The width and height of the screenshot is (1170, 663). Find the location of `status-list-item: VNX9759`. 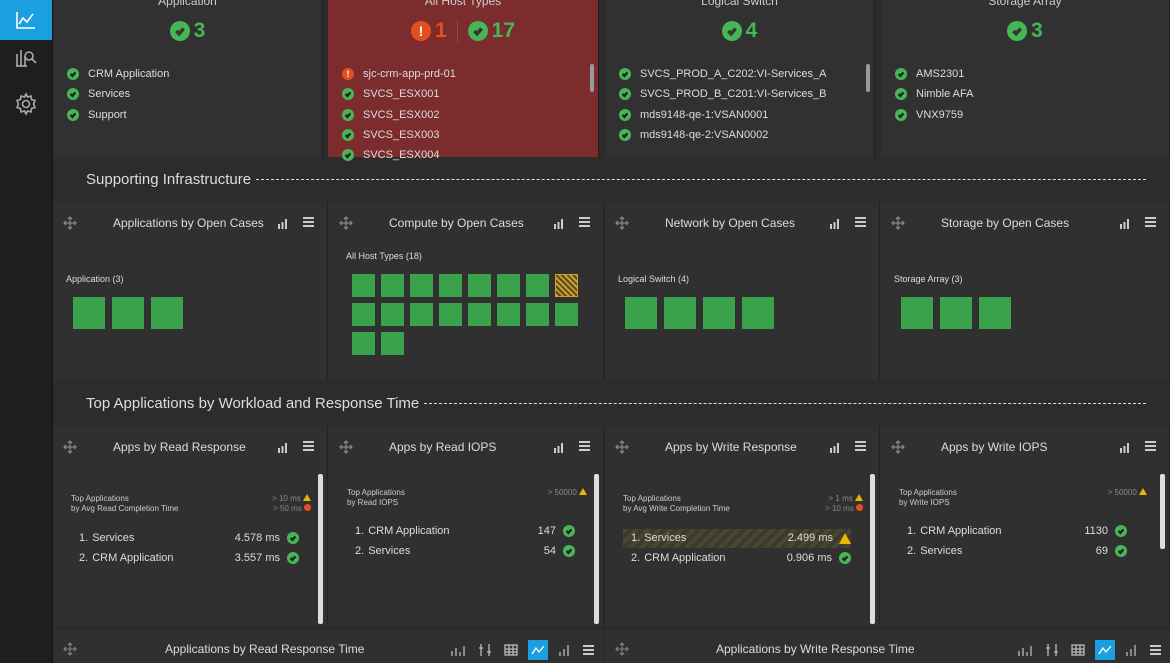

status-list-item: VNX9759 is located at coordinates (1025, 115).